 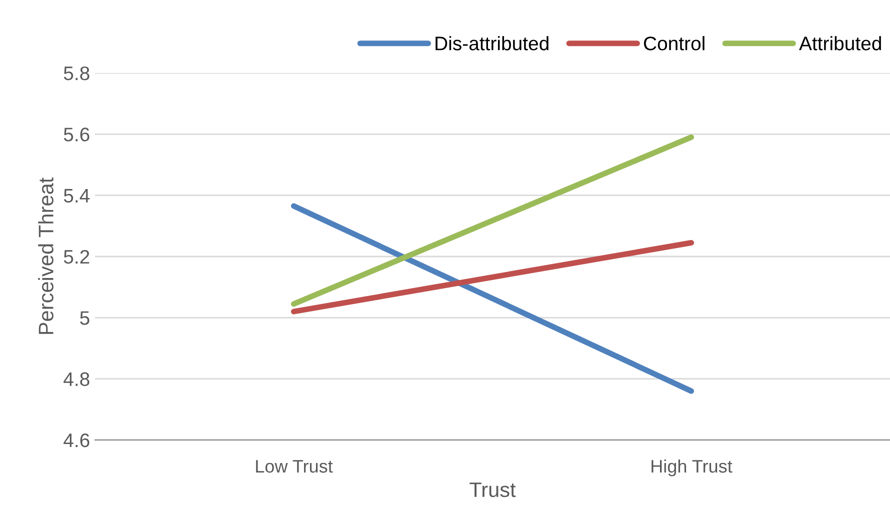 I want to click on x-tick-label: Low Trust, so click(x=294, y=466).